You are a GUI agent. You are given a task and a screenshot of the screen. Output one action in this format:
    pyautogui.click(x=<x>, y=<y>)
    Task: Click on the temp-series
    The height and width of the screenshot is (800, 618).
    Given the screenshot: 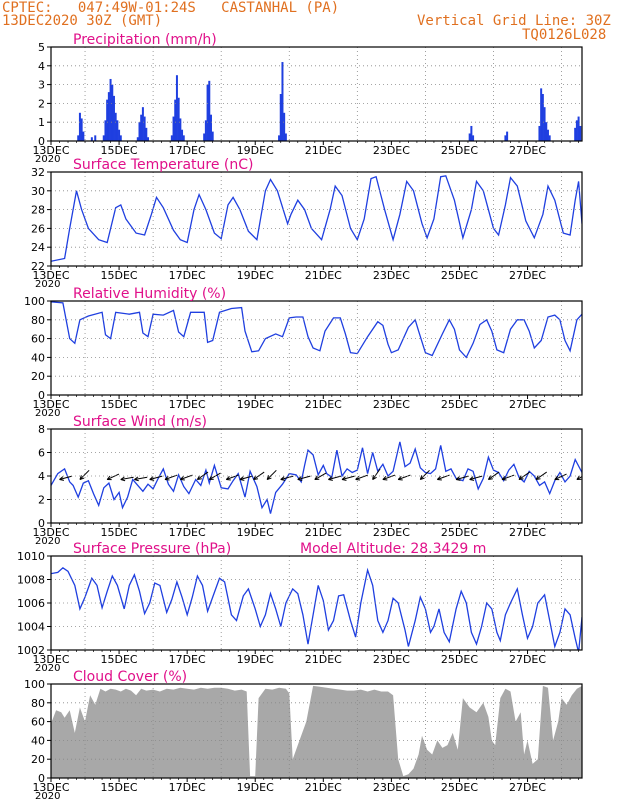 What is the action you would take?
    pyautogui.click(x=316, y=218)
    